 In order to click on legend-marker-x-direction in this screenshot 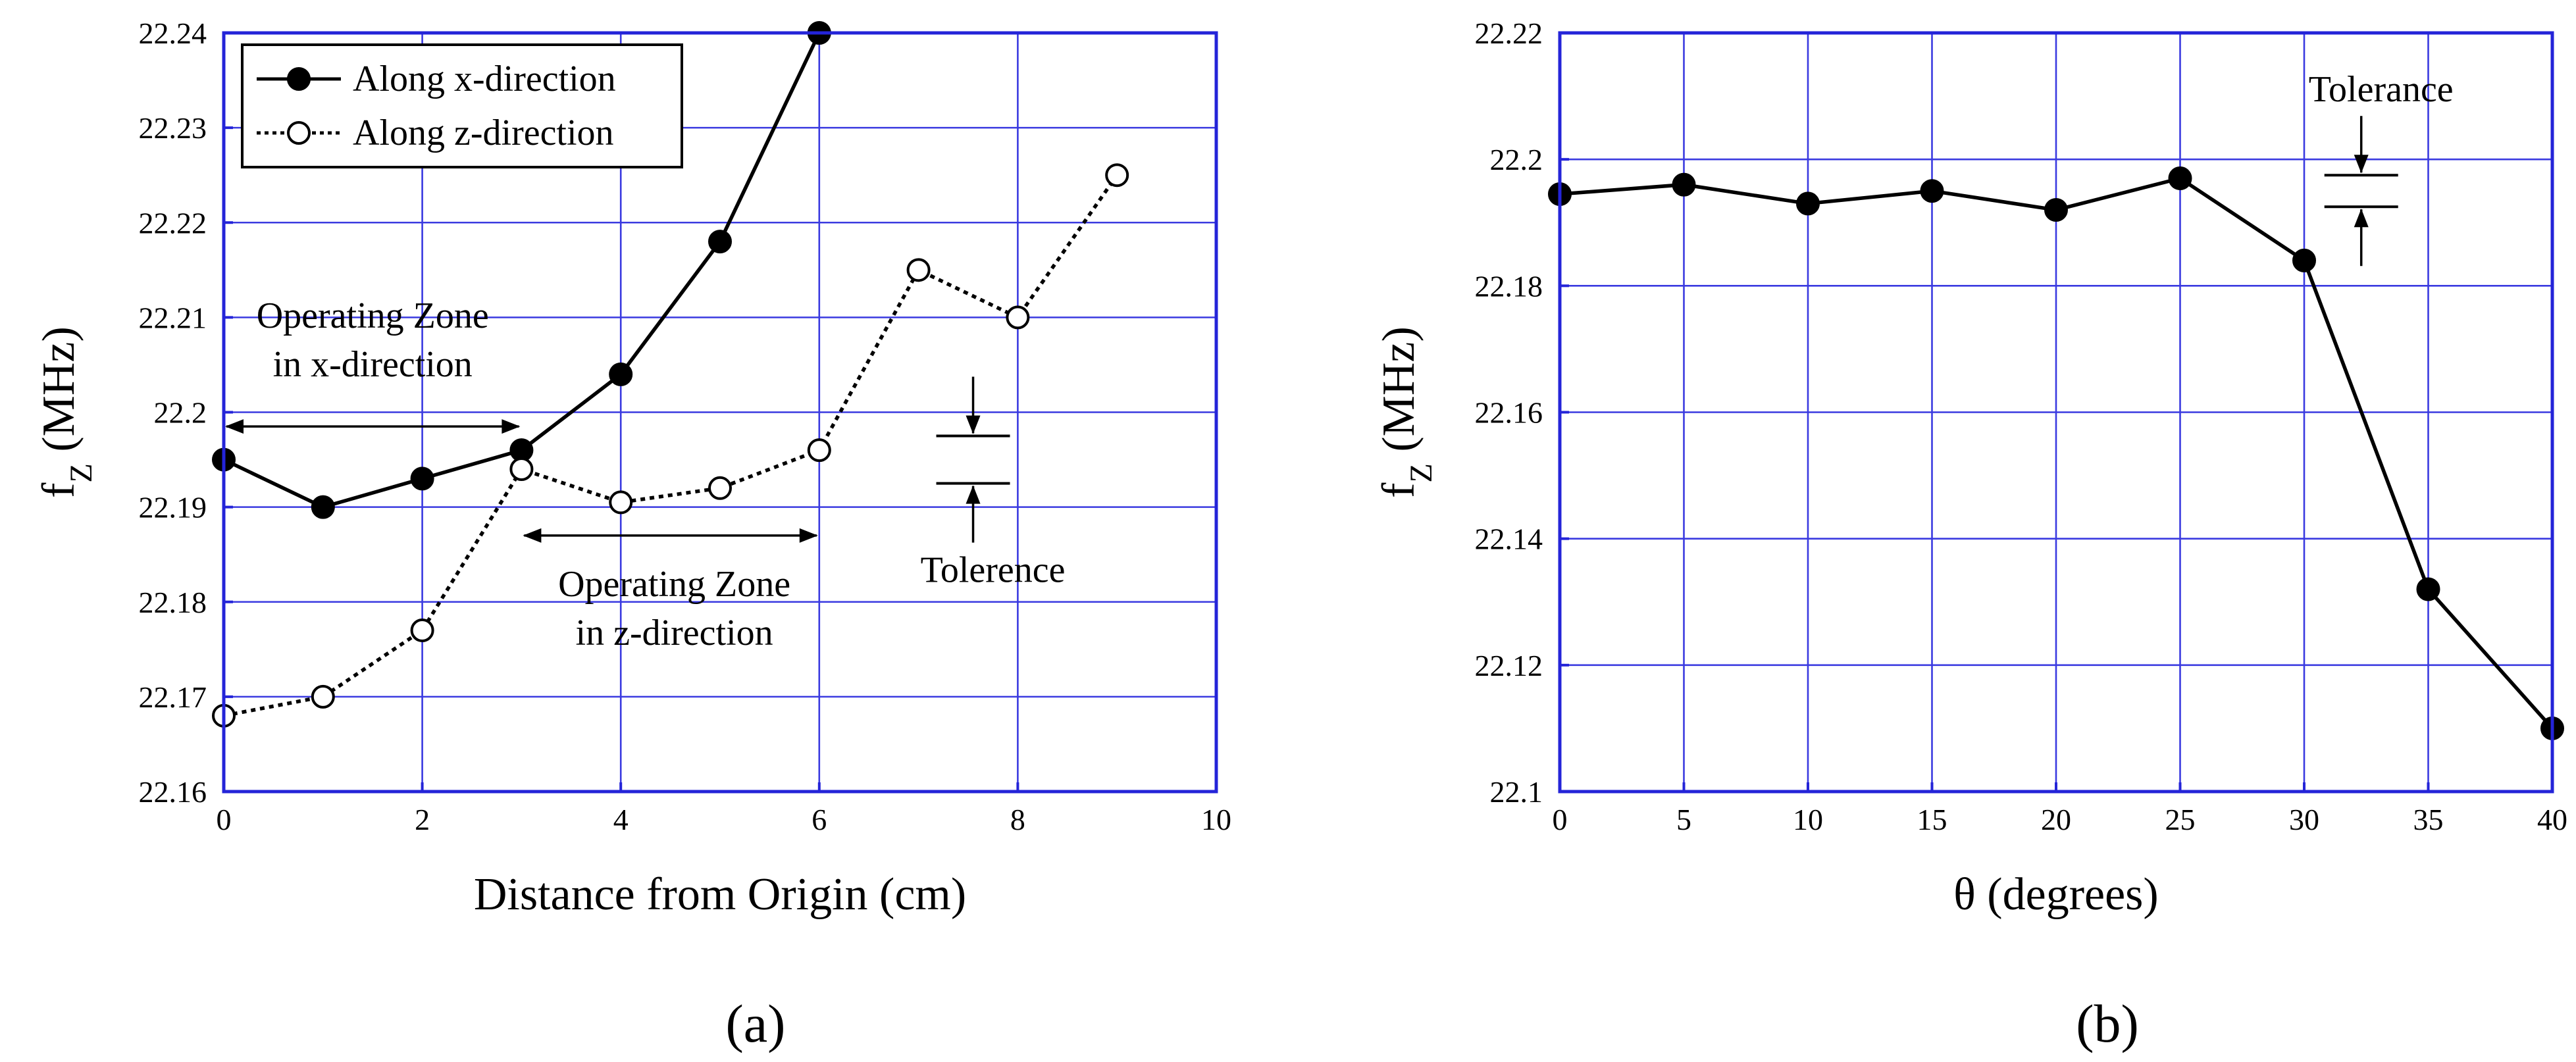, I will do `click(299, 79)`.